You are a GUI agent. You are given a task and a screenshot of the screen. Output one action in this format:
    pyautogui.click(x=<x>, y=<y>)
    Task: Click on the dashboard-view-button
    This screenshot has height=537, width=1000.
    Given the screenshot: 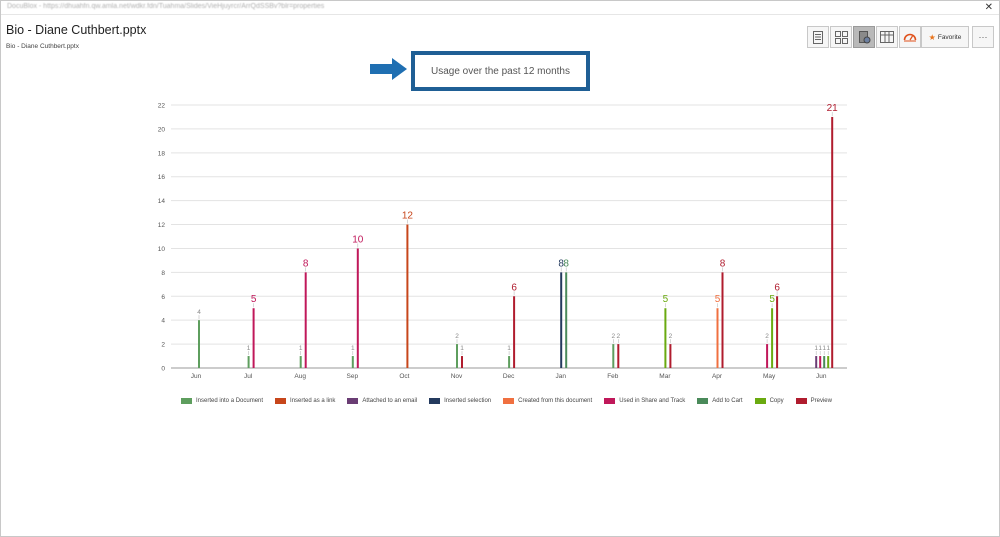 What is the action you would take?
    pyautogui.click(x=910, y=37)
    